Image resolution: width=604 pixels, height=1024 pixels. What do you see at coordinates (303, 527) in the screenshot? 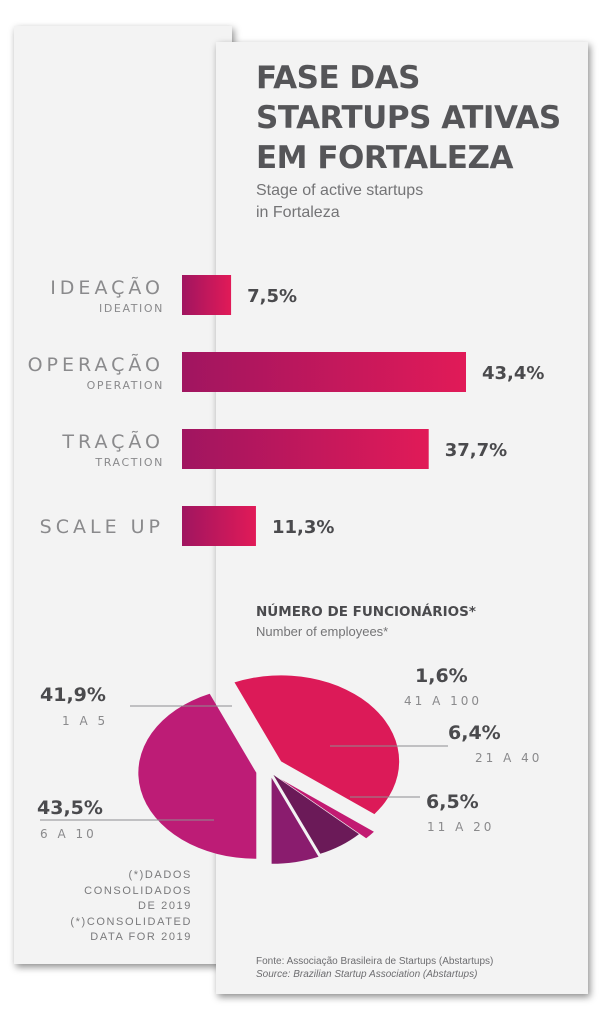
I see `bar-value-label: 11,3%` at bounding box center [303, 527].